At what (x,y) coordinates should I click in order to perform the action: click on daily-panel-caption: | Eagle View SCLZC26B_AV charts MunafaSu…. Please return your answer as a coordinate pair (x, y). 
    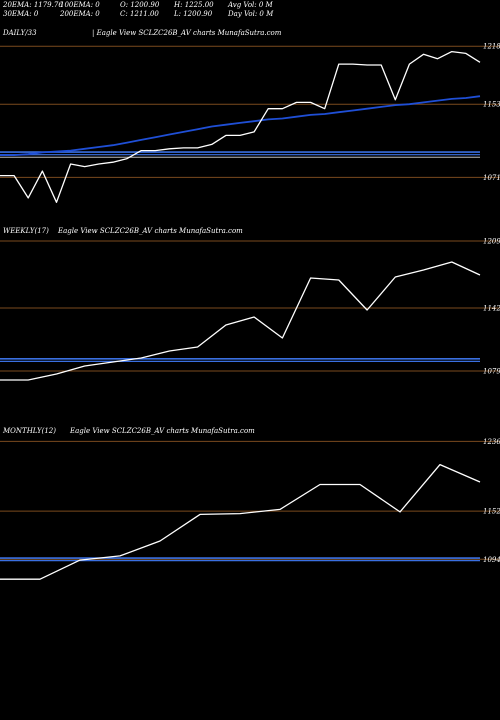
    Looking at the image, I should click on (187, 33).